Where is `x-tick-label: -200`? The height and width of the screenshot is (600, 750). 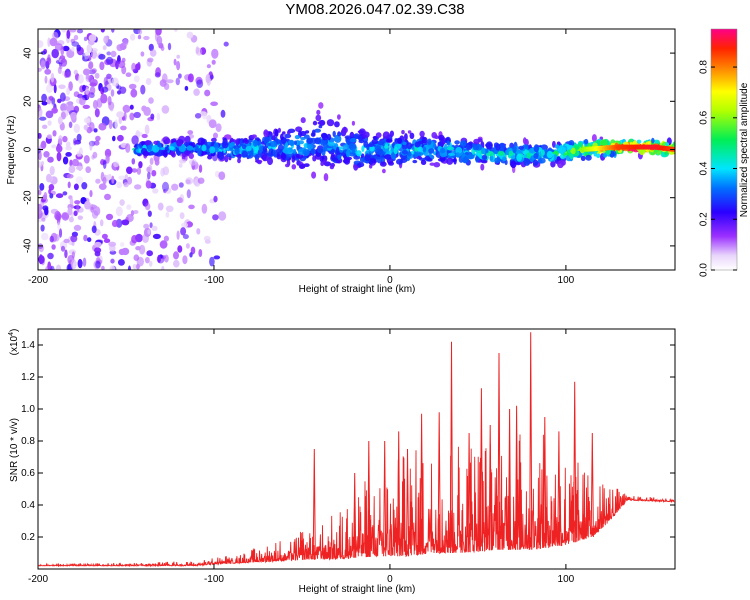
x-tick-label: -200 is located at coordinates (38, 579).